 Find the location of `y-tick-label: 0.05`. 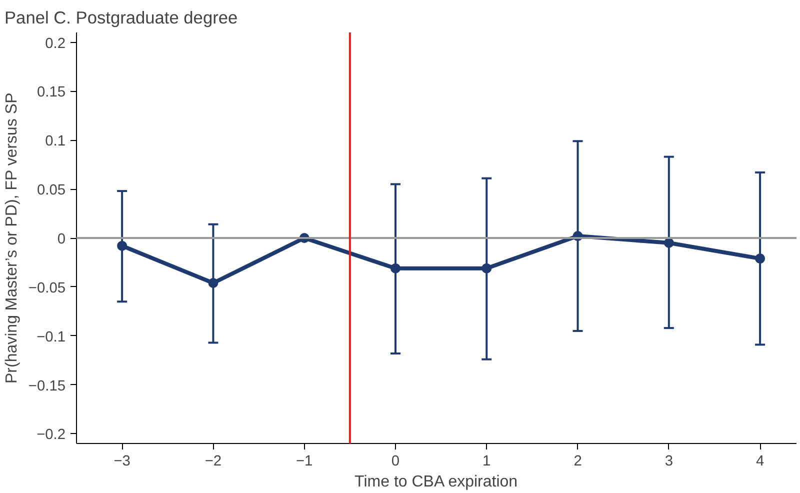

y-tick-label: 0.05 is located at coordinates (51, 190).